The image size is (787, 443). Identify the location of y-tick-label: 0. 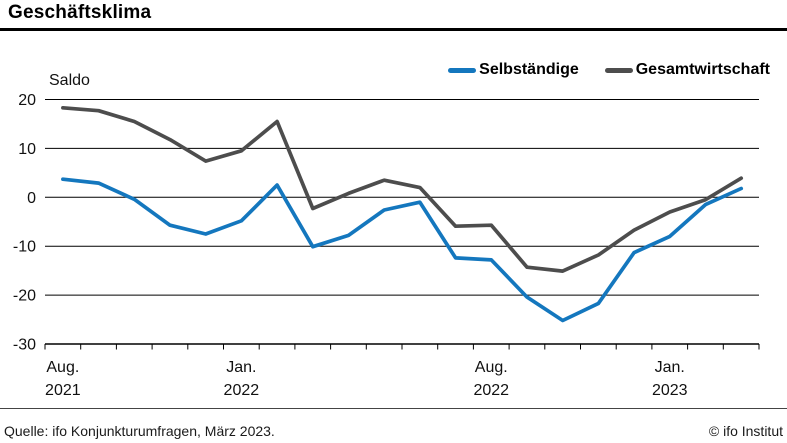
(31, 198).